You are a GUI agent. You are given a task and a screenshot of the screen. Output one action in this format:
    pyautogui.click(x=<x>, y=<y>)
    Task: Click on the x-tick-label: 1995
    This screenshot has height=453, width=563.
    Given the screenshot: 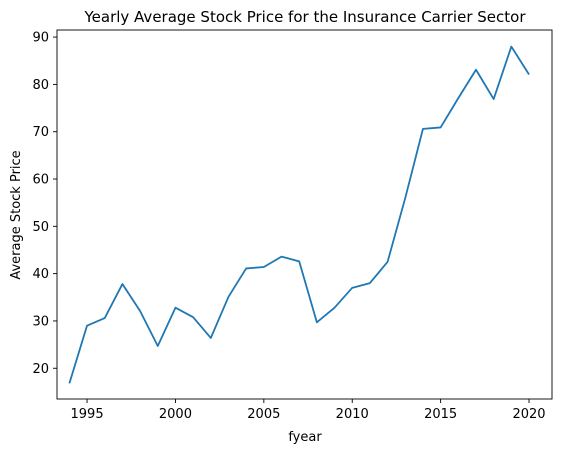 What is the action you would take?
    pyautogui.click(x=87, y=414)
    